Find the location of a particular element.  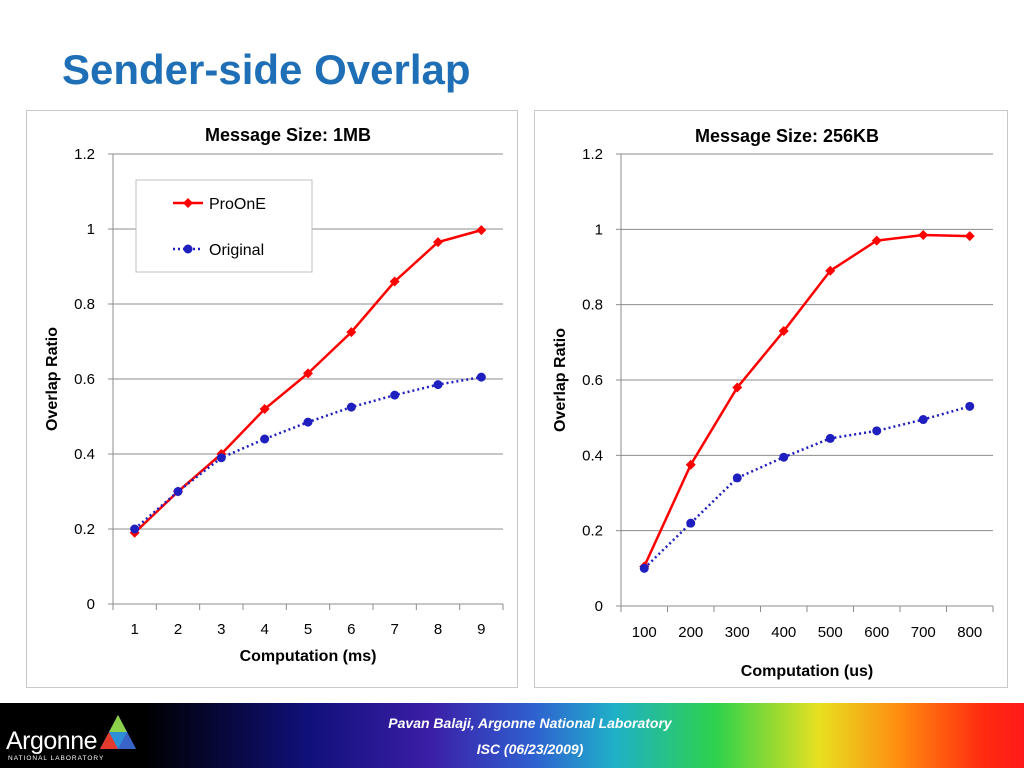

x-axis-label: Computation (ms) is located at coordinates (308, 656).